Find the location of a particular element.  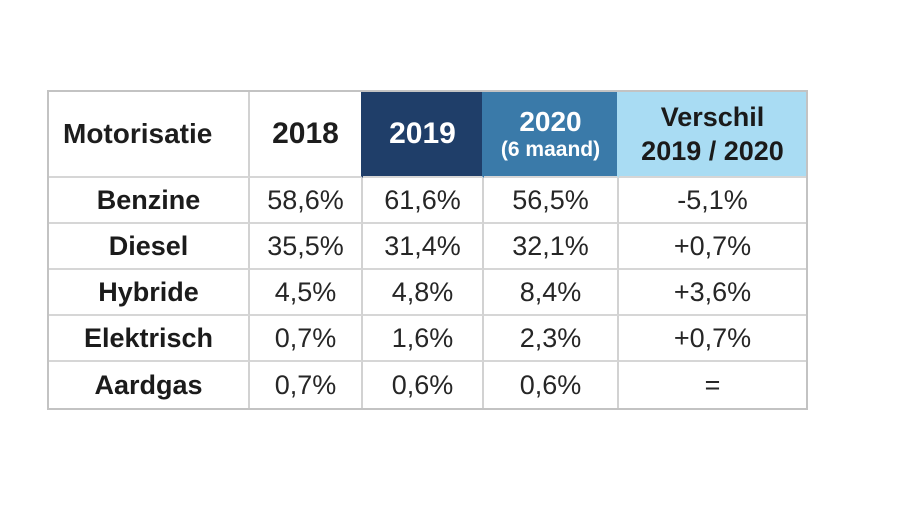

cell-diesel-verschil: +0,7% is located at coordinates (712, 247).